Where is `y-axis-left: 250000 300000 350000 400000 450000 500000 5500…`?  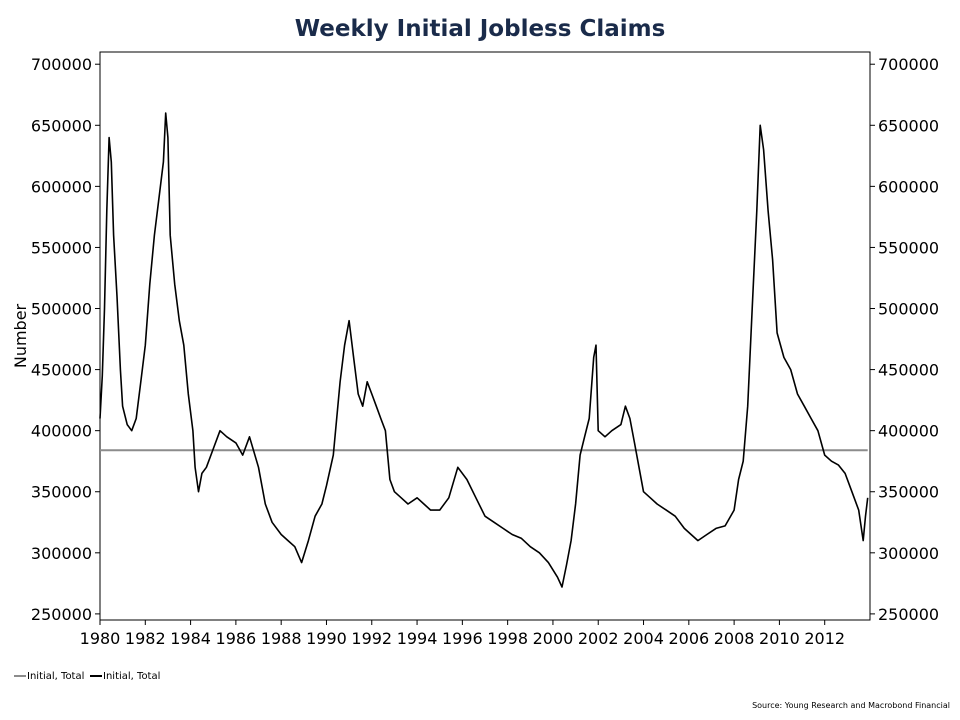
y-axis-left: 250000 300000 350000 400000 450000 500000 5500… is located at coordinates (65, 339).